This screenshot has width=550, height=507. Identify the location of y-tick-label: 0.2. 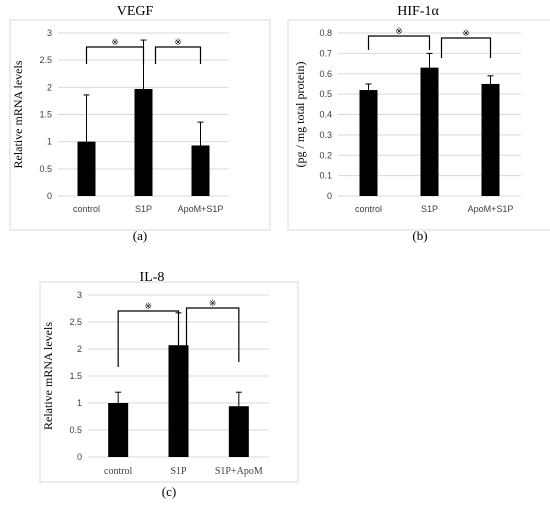
(325, 155).